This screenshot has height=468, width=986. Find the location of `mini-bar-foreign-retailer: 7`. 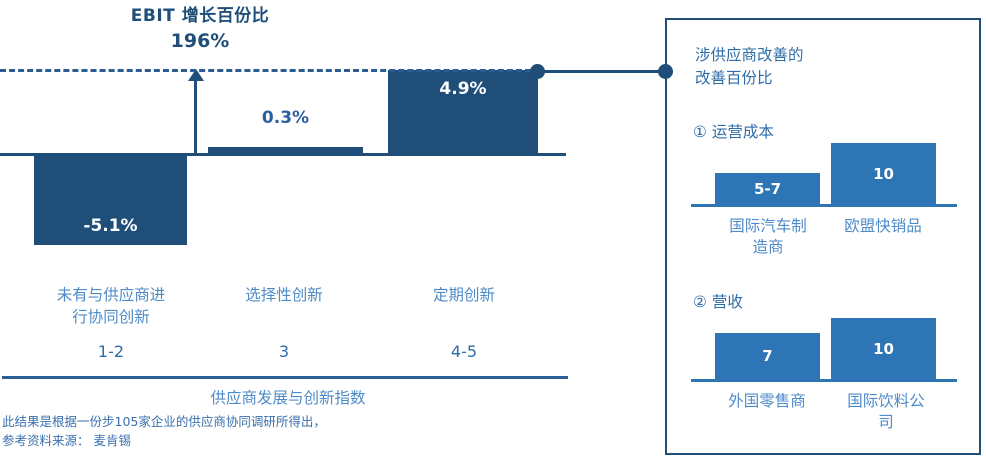

mini-bar-foreign-retailer: 7 is located at coordinates (767, 356).